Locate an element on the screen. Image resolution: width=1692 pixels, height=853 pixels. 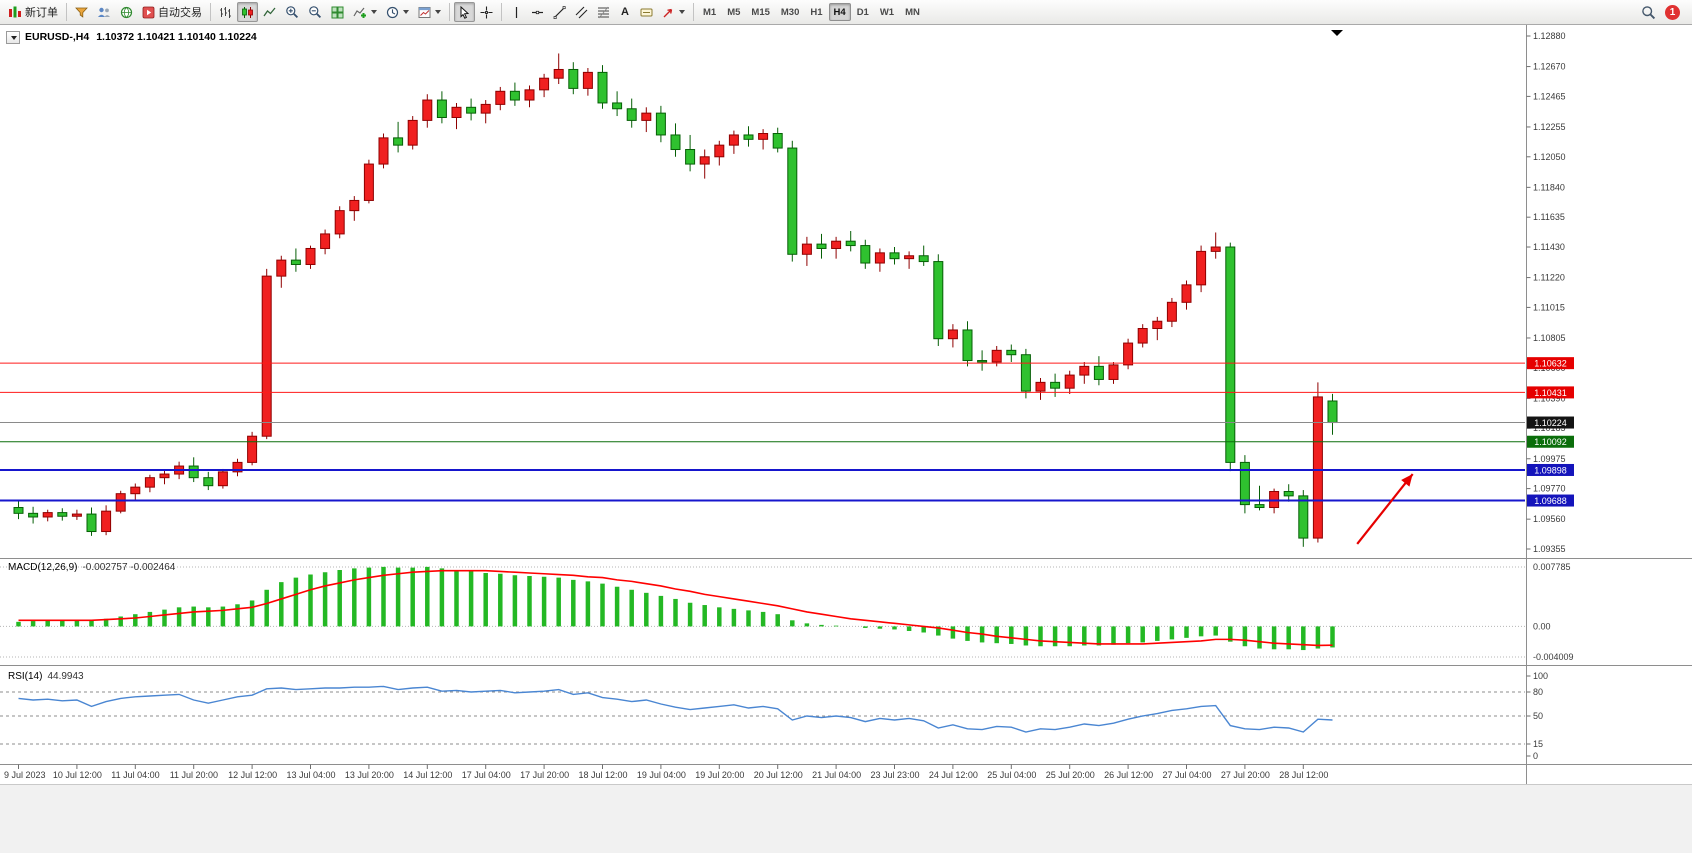
svg-text: 1.09770 is located at coordinates (1549, 489).